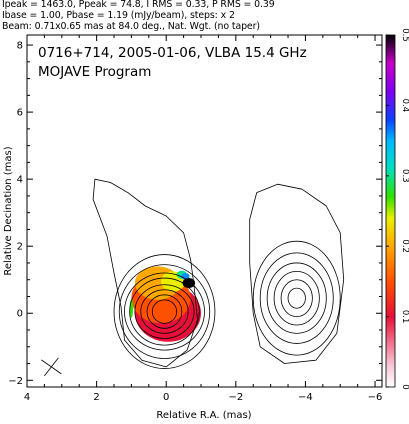 Image resolution: width=409 pixels, height=424 pixels. Describe the element at coordinates (20, 247) in the screenshot. I see `y-tick-label: 2` at that location.